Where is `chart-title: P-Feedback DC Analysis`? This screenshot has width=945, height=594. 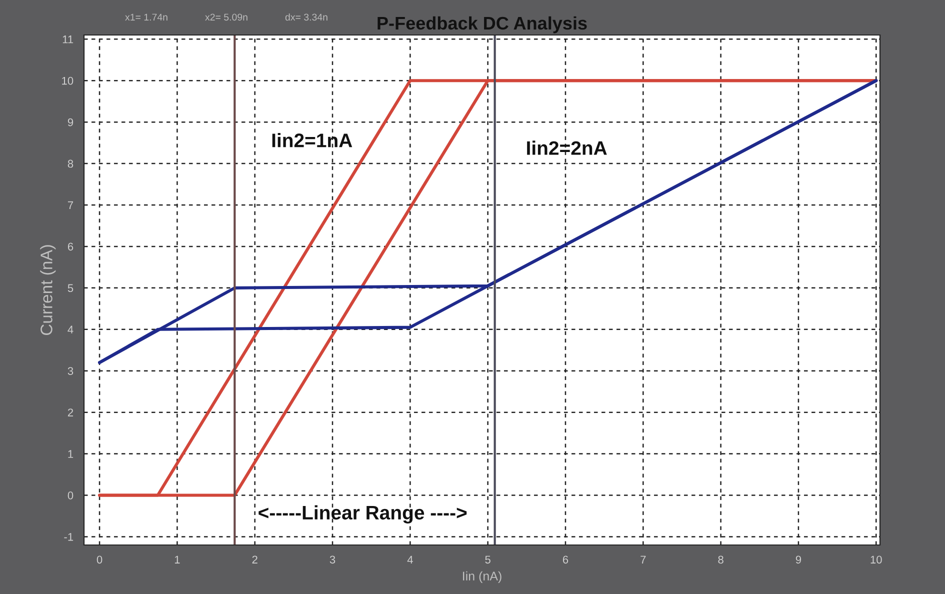 chart-title: P-Feedback DC Analysis is located at coordinates (482, 25).